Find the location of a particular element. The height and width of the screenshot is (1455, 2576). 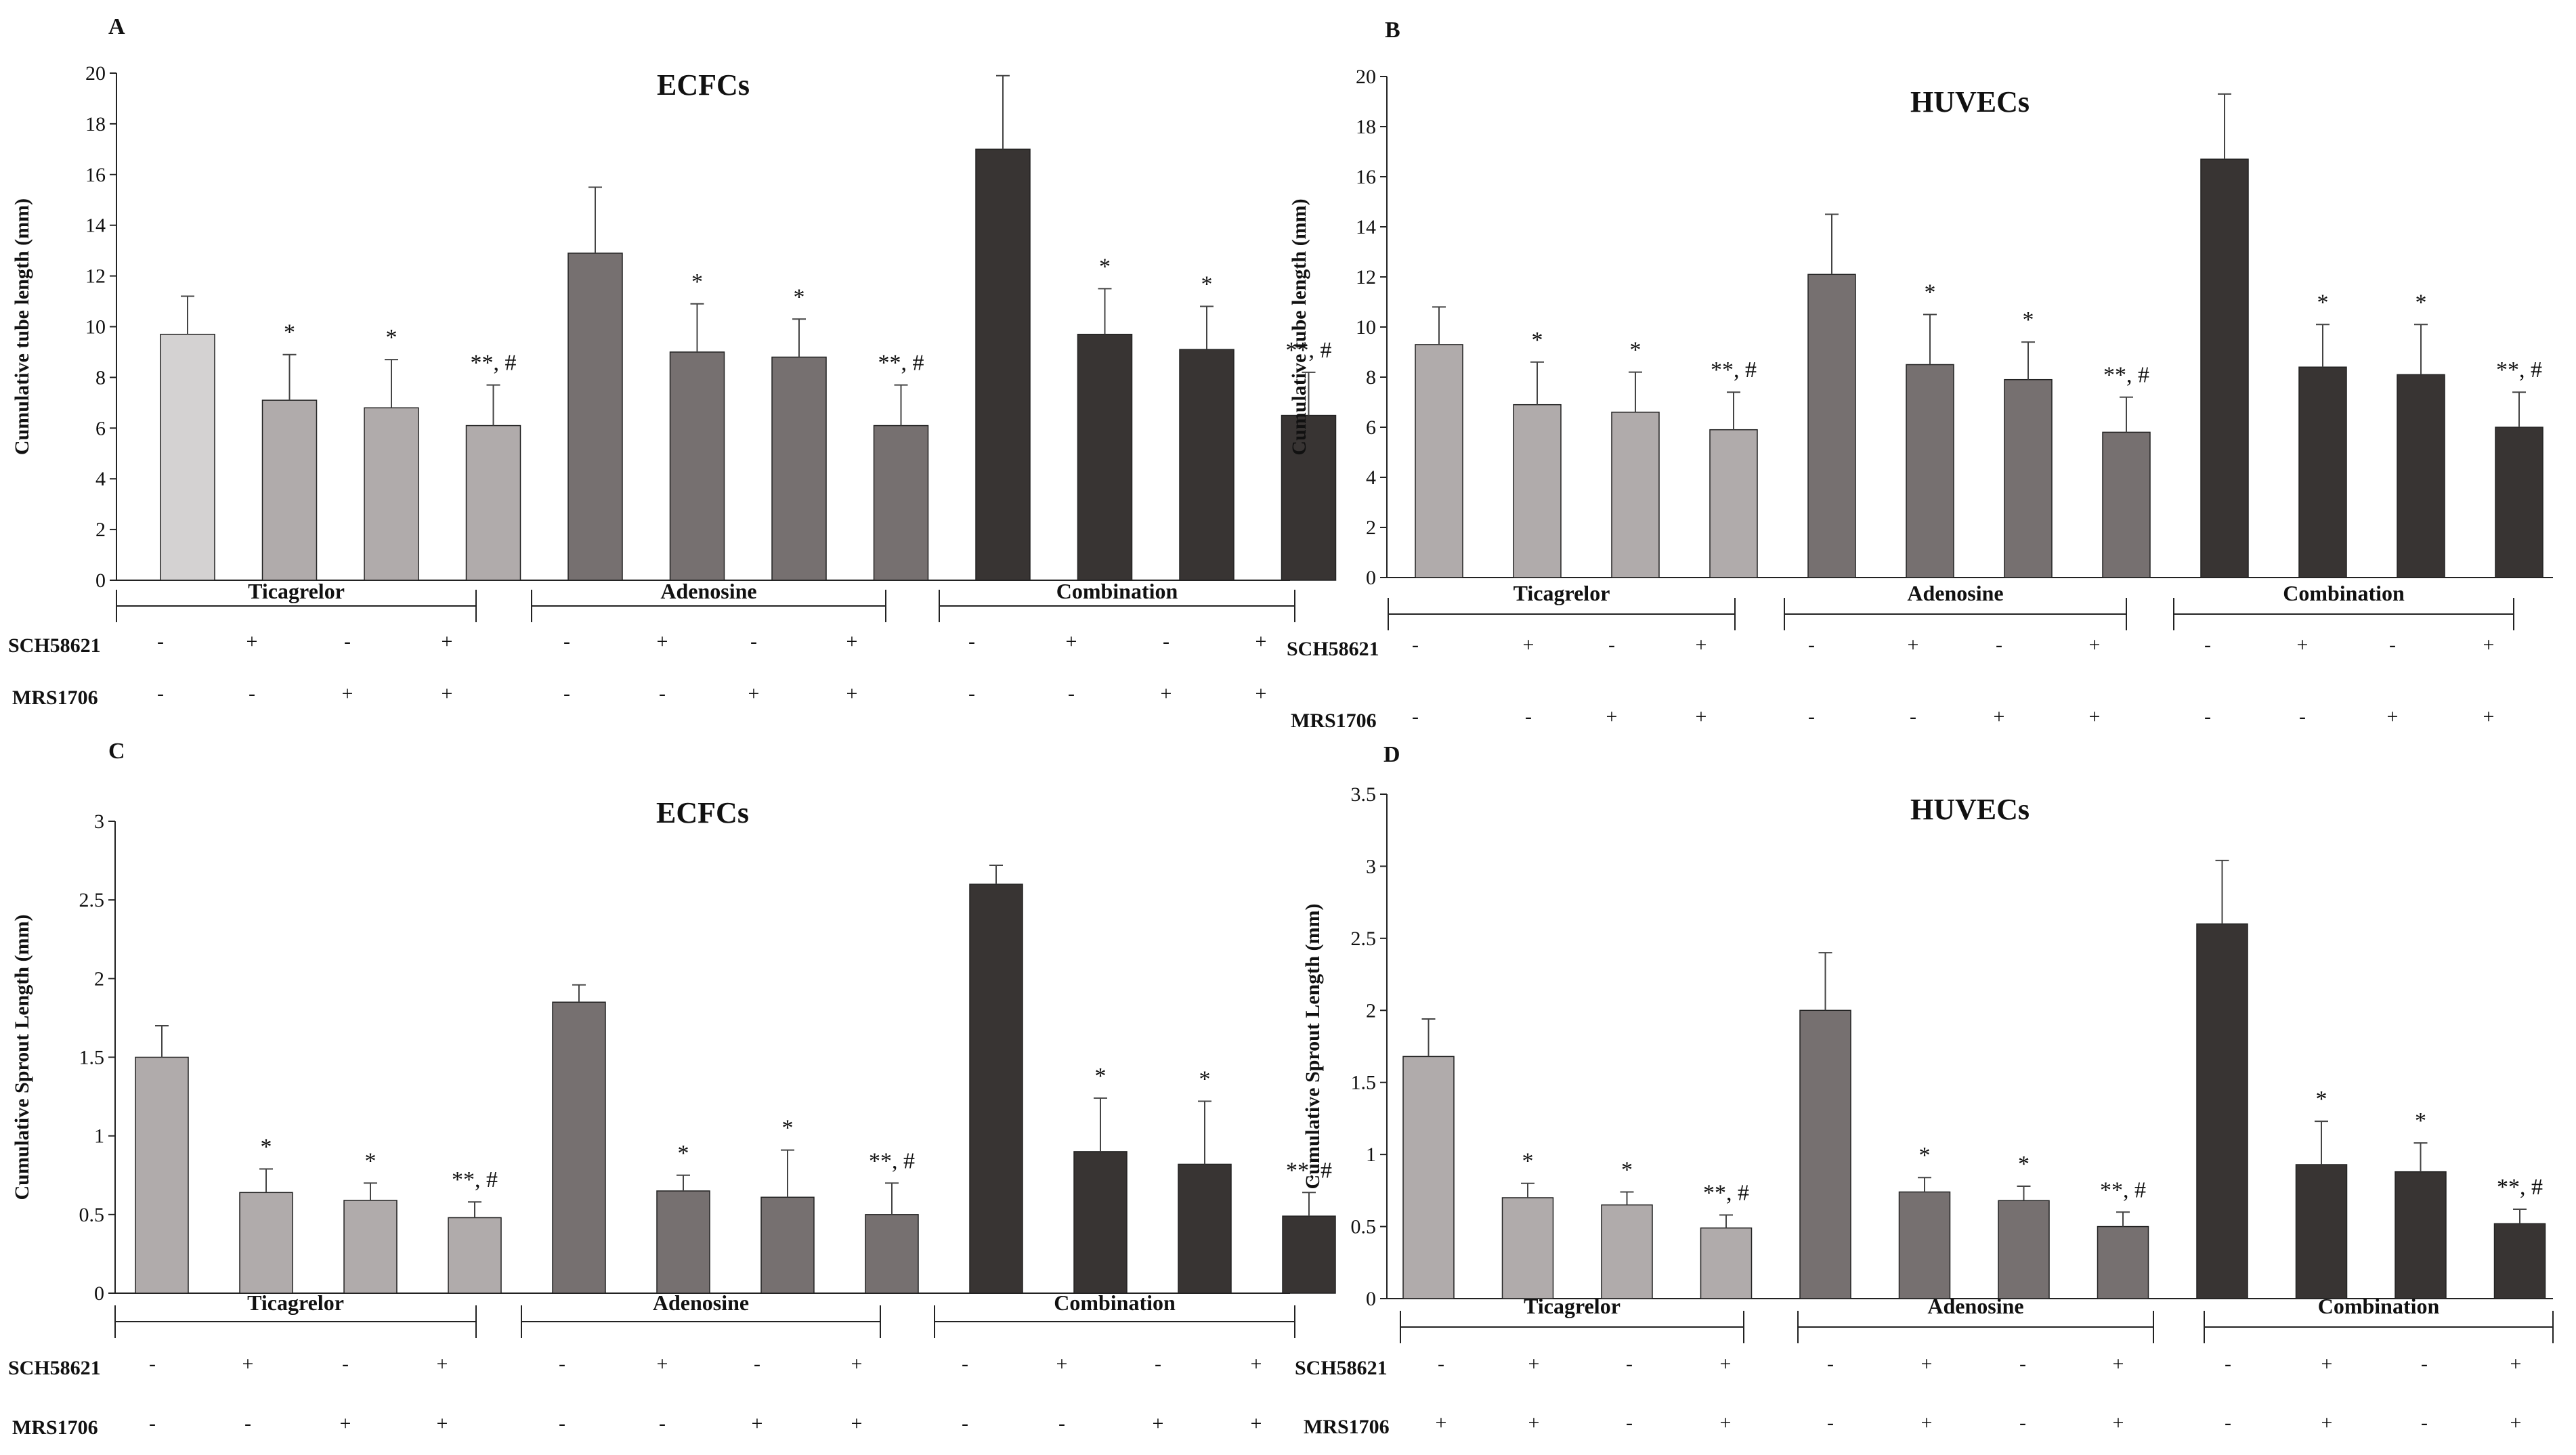

chart-title: ECFCs is located at coordinates (702, 812).